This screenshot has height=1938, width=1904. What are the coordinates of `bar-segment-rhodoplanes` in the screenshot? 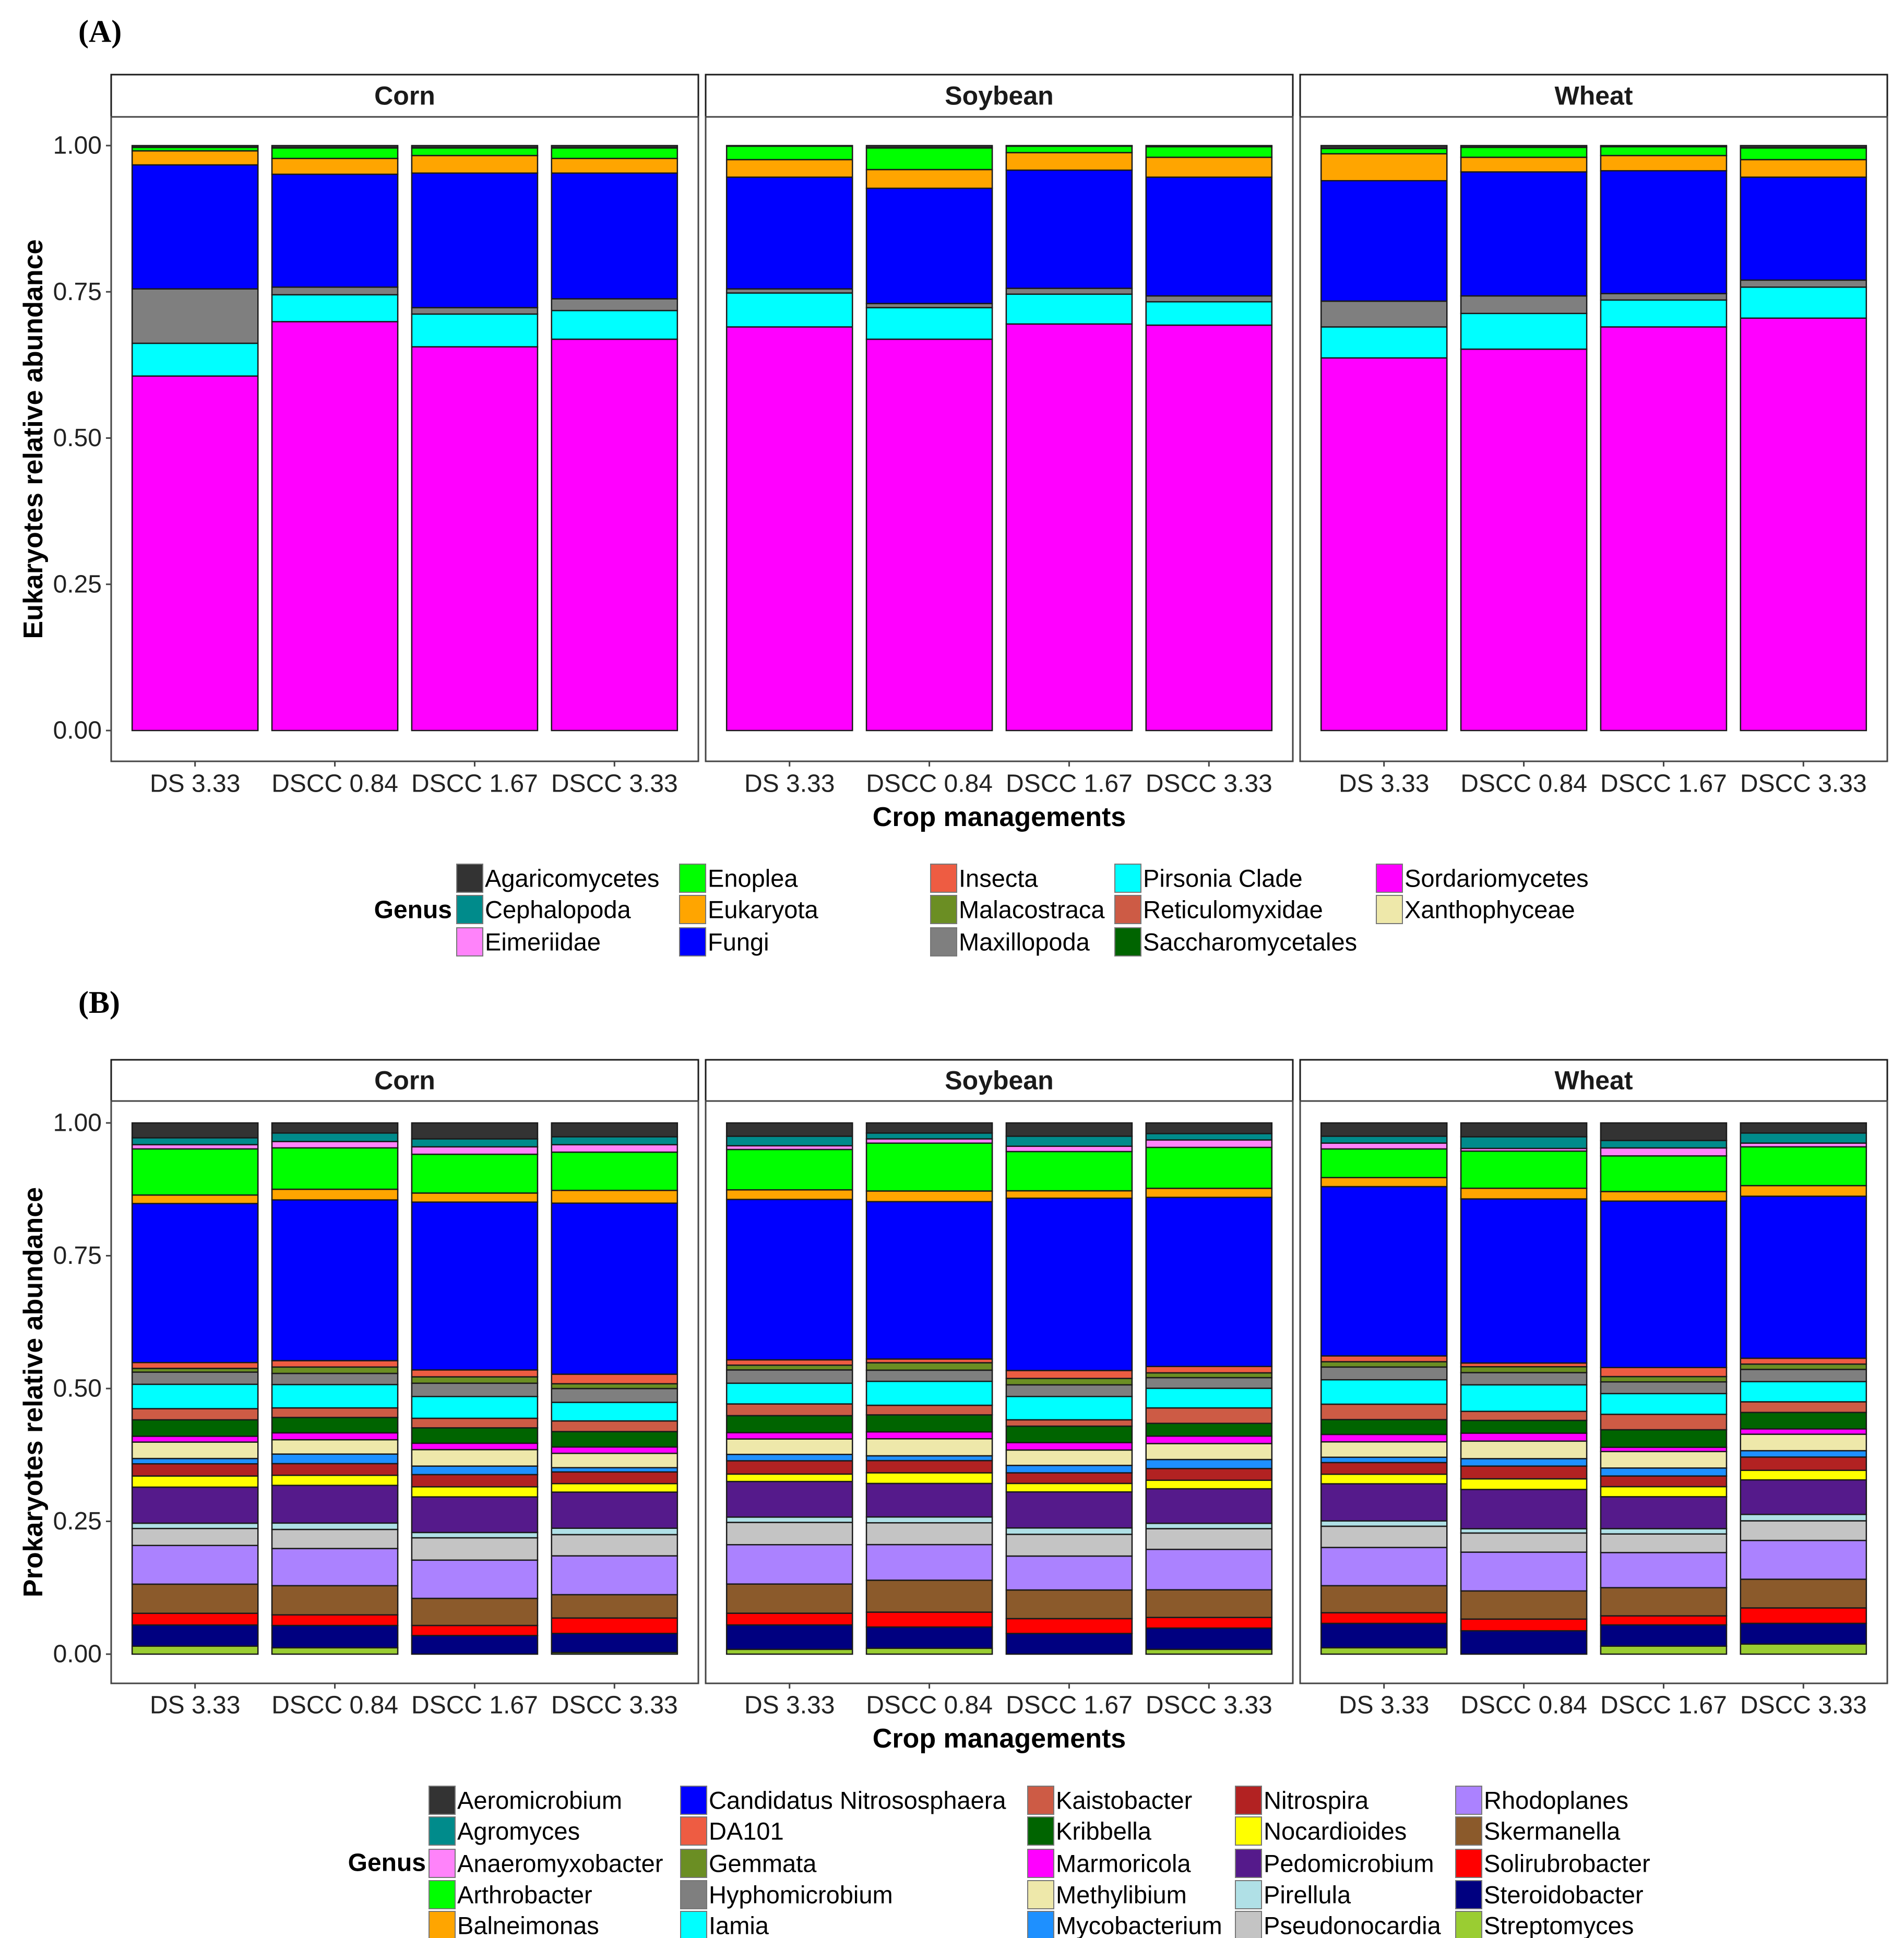 It's located at (335, 1567).